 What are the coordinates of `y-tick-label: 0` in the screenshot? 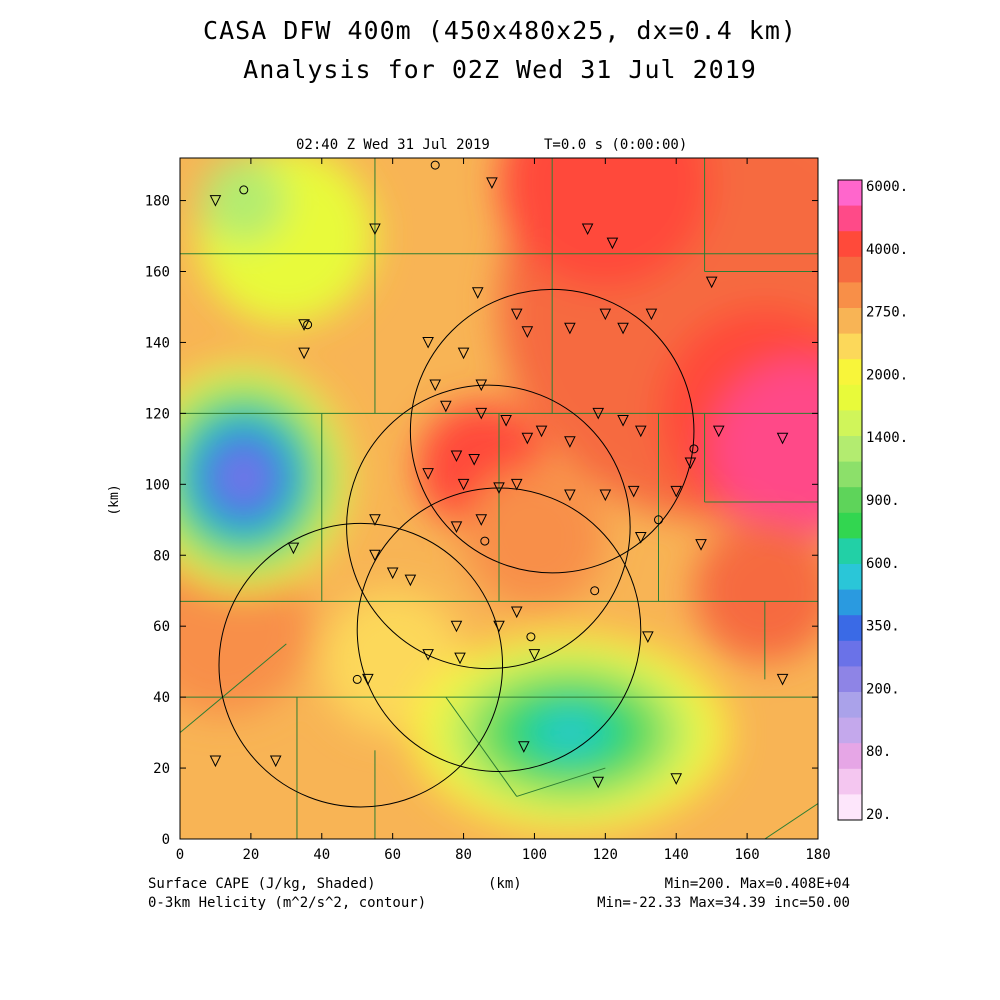 It's located at (166, 840).